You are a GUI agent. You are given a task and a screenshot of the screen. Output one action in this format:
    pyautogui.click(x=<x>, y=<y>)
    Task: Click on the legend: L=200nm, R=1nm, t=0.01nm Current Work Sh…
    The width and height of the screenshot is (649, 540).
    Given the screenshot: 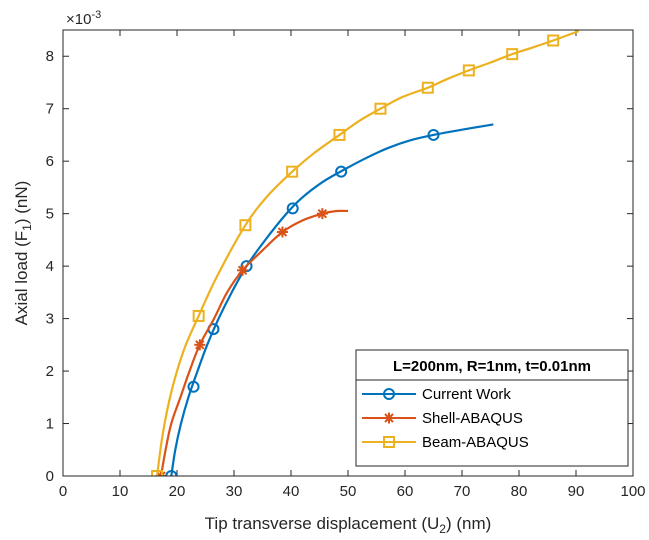 What is the action you would take?
    pyautogui.click(x=492, y=408)
    